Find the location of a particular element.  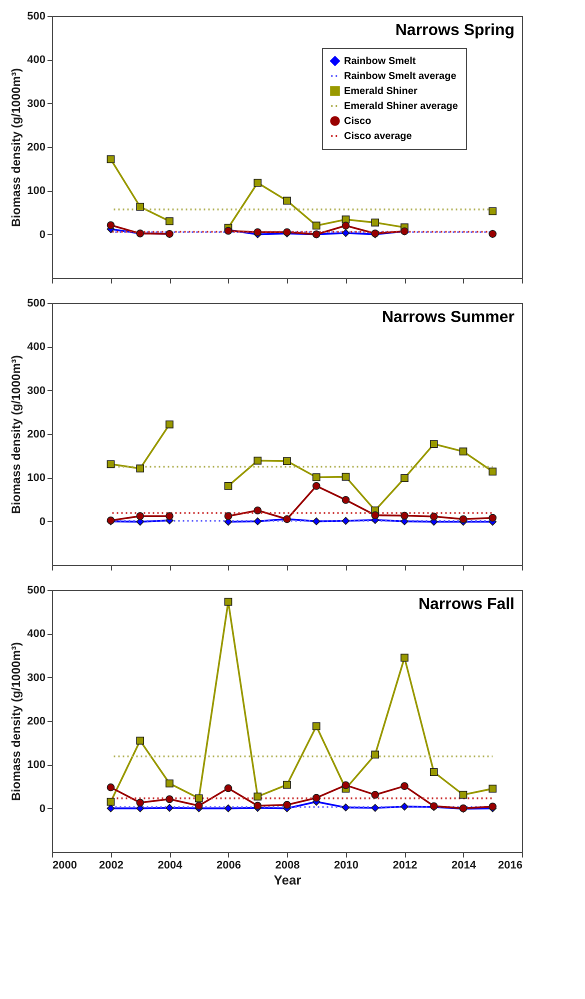

x-axis-title: Year is located at coordinates (288, 880).